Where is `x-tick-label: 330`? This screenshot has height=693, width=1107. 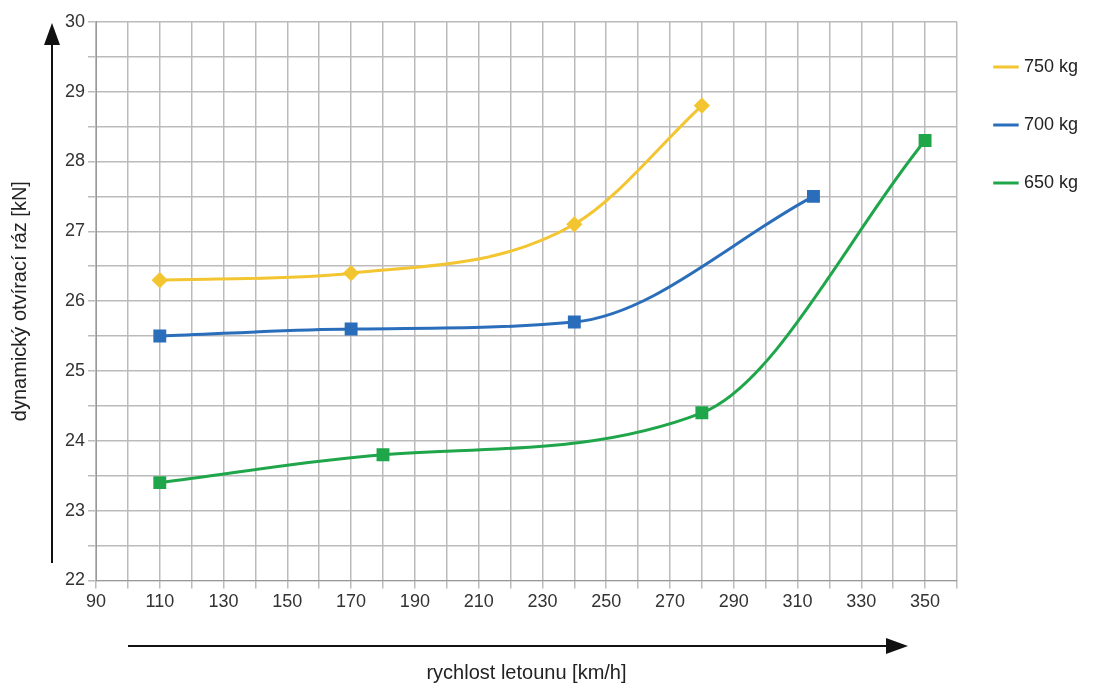 x-tick-label: 330 is located at coordinates (861, 601).